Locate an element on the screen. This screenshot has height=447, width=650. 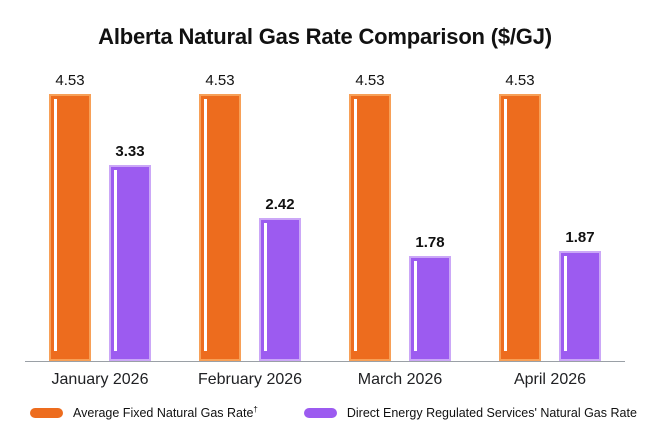
bar-wrap: 2.42 is located at coordinates (280, 278).